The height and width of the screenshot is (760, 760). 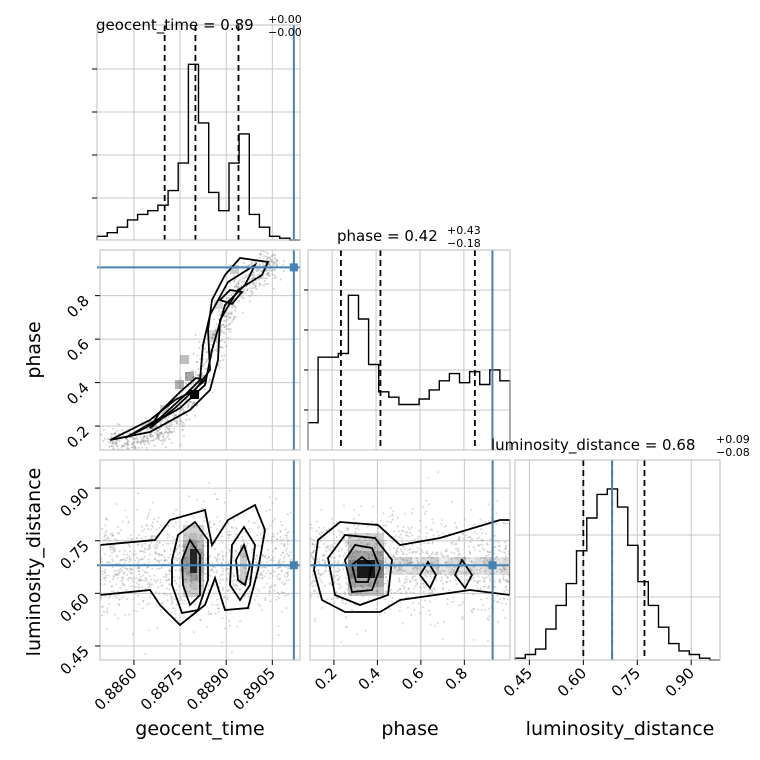 I want to click on x-tick-label: 0.75, so click(x=626, y=682).